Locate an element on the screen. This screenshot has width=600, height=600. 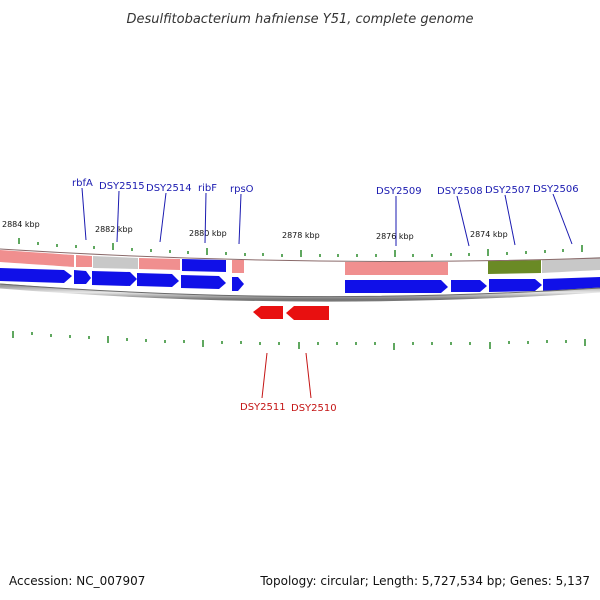
annotation-band-olive is located at coordinates (514, 267).